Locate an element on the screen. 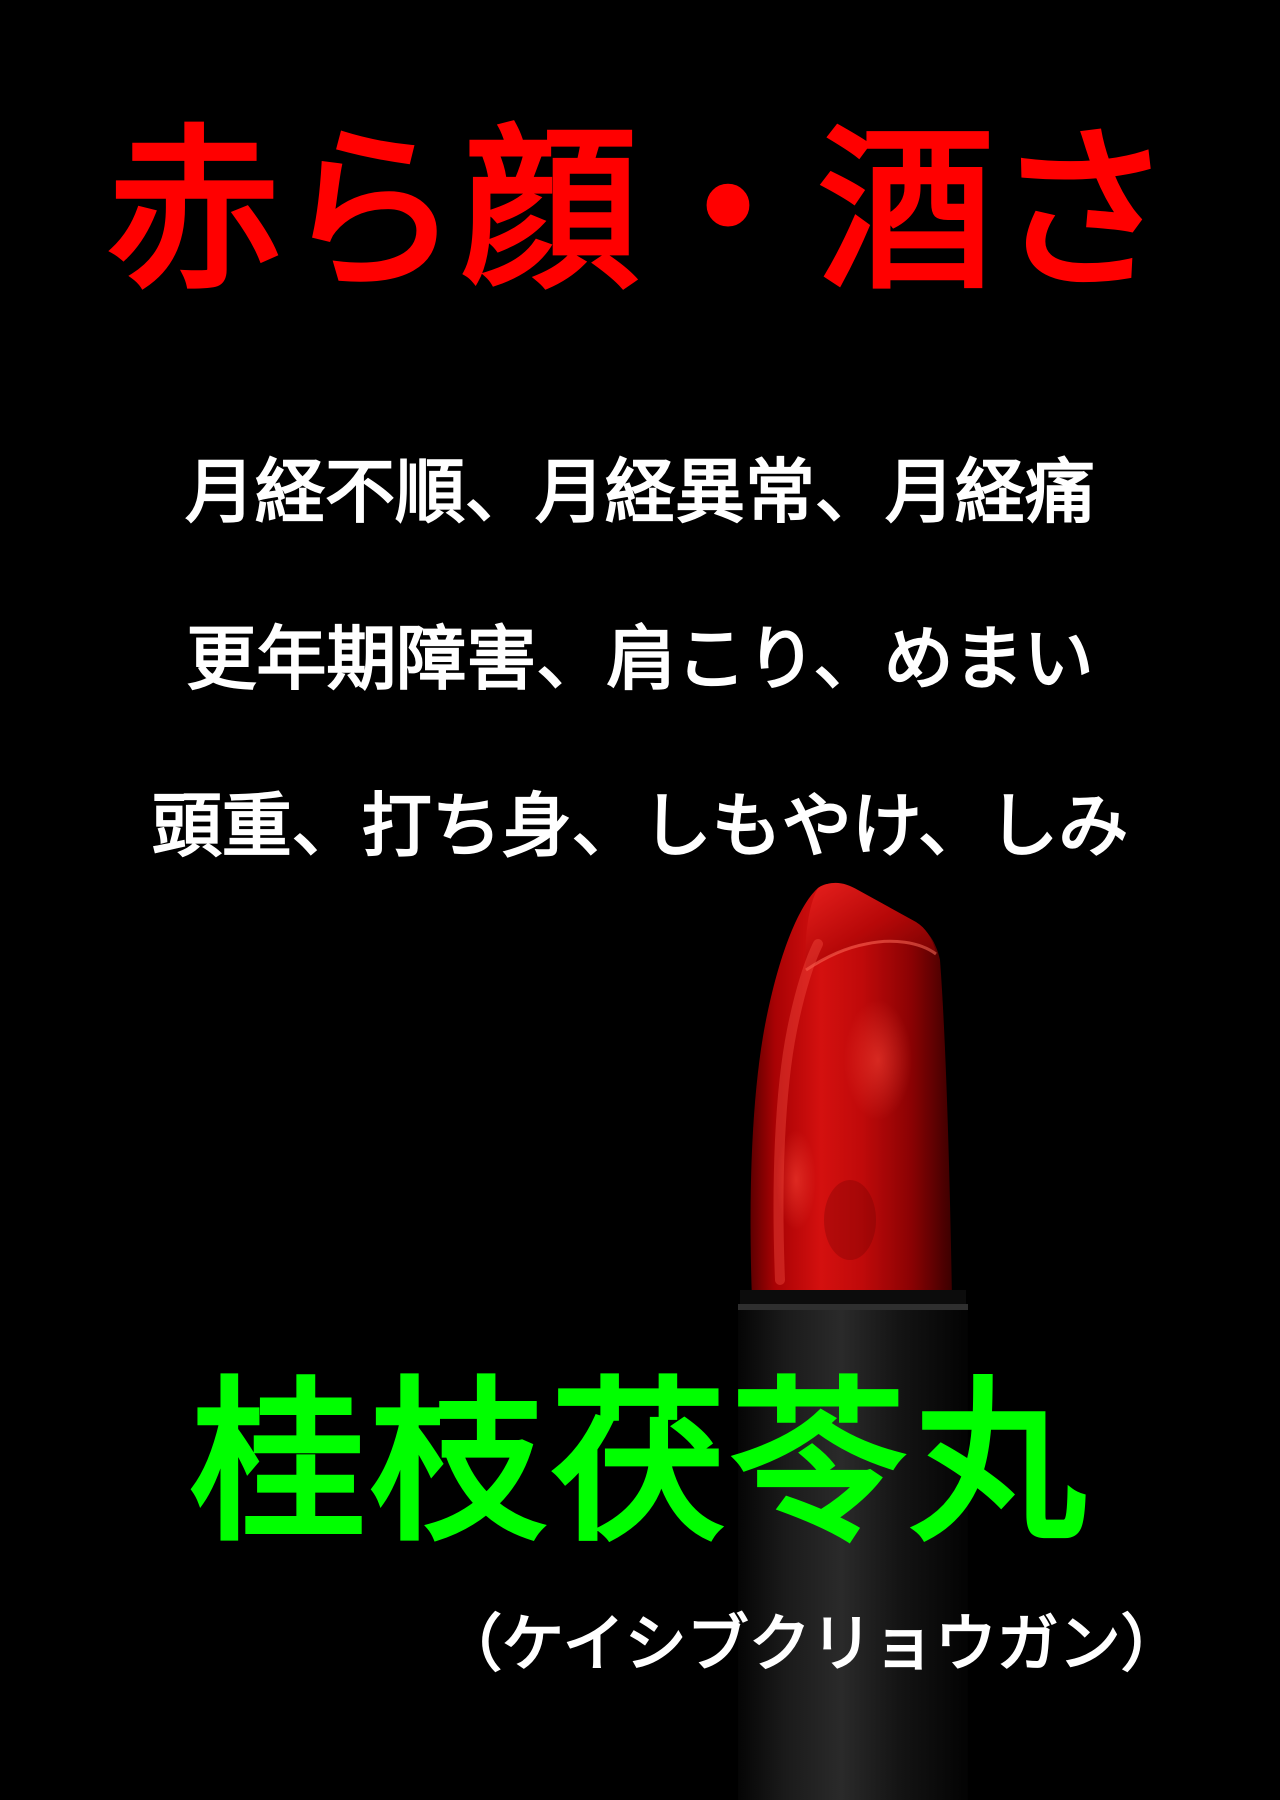 This screenshot has width=1280, height=1800. symptom-line-2: 更年期障害、肩こり、めまい is located at coordinates (640, 659).